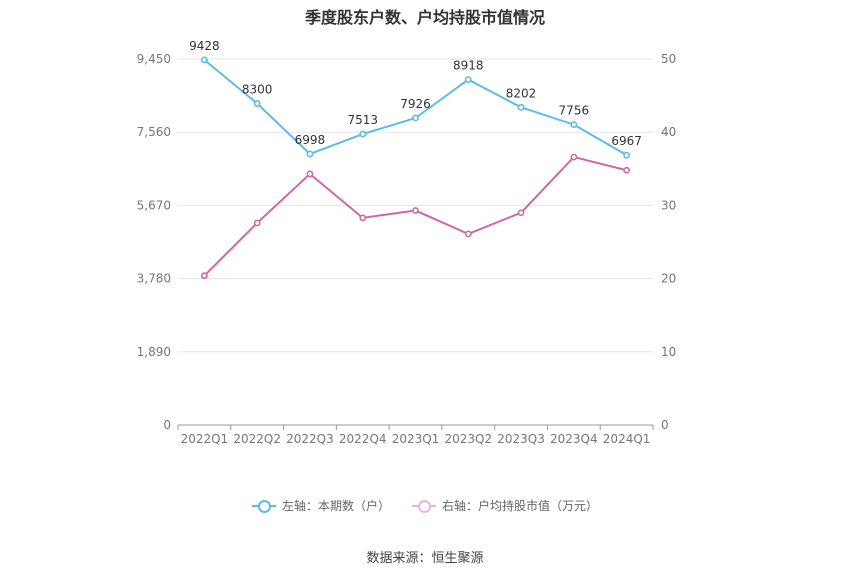 The height and width of the screenshot is (575, 850). I want to click on left-axis-tick-label: 5,670, so click(154, 205).